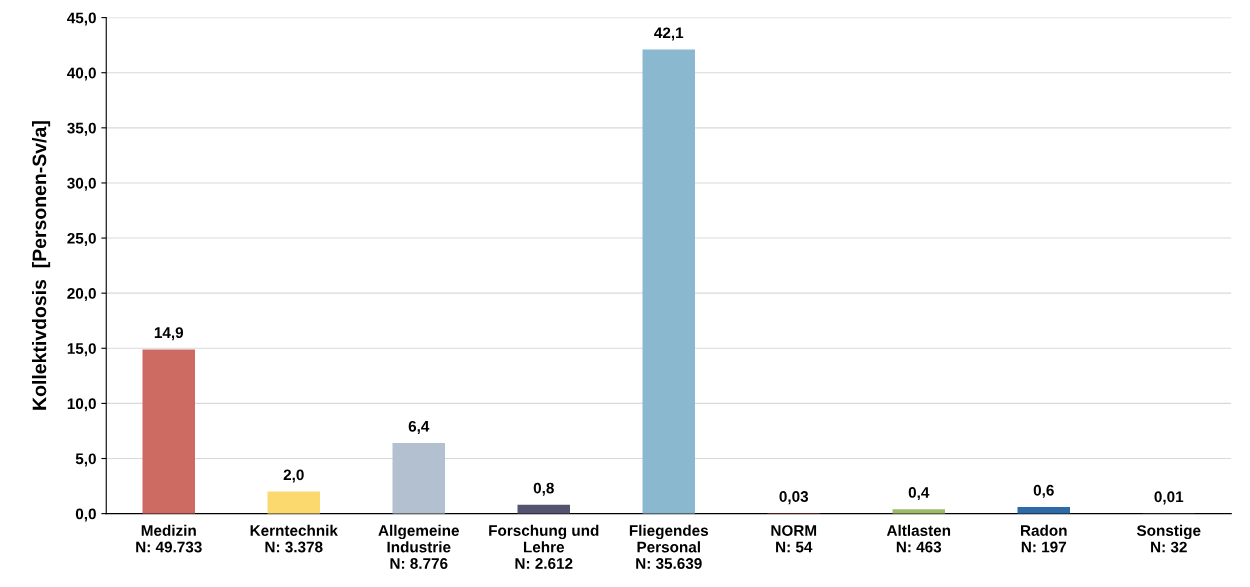 This screenshot has width=1250, height=587. What do you see at coordinates (169, 538) in the screenshot?
I see `x-tick-label: Medizin N: 49.733` at bounding box center [169, 538].